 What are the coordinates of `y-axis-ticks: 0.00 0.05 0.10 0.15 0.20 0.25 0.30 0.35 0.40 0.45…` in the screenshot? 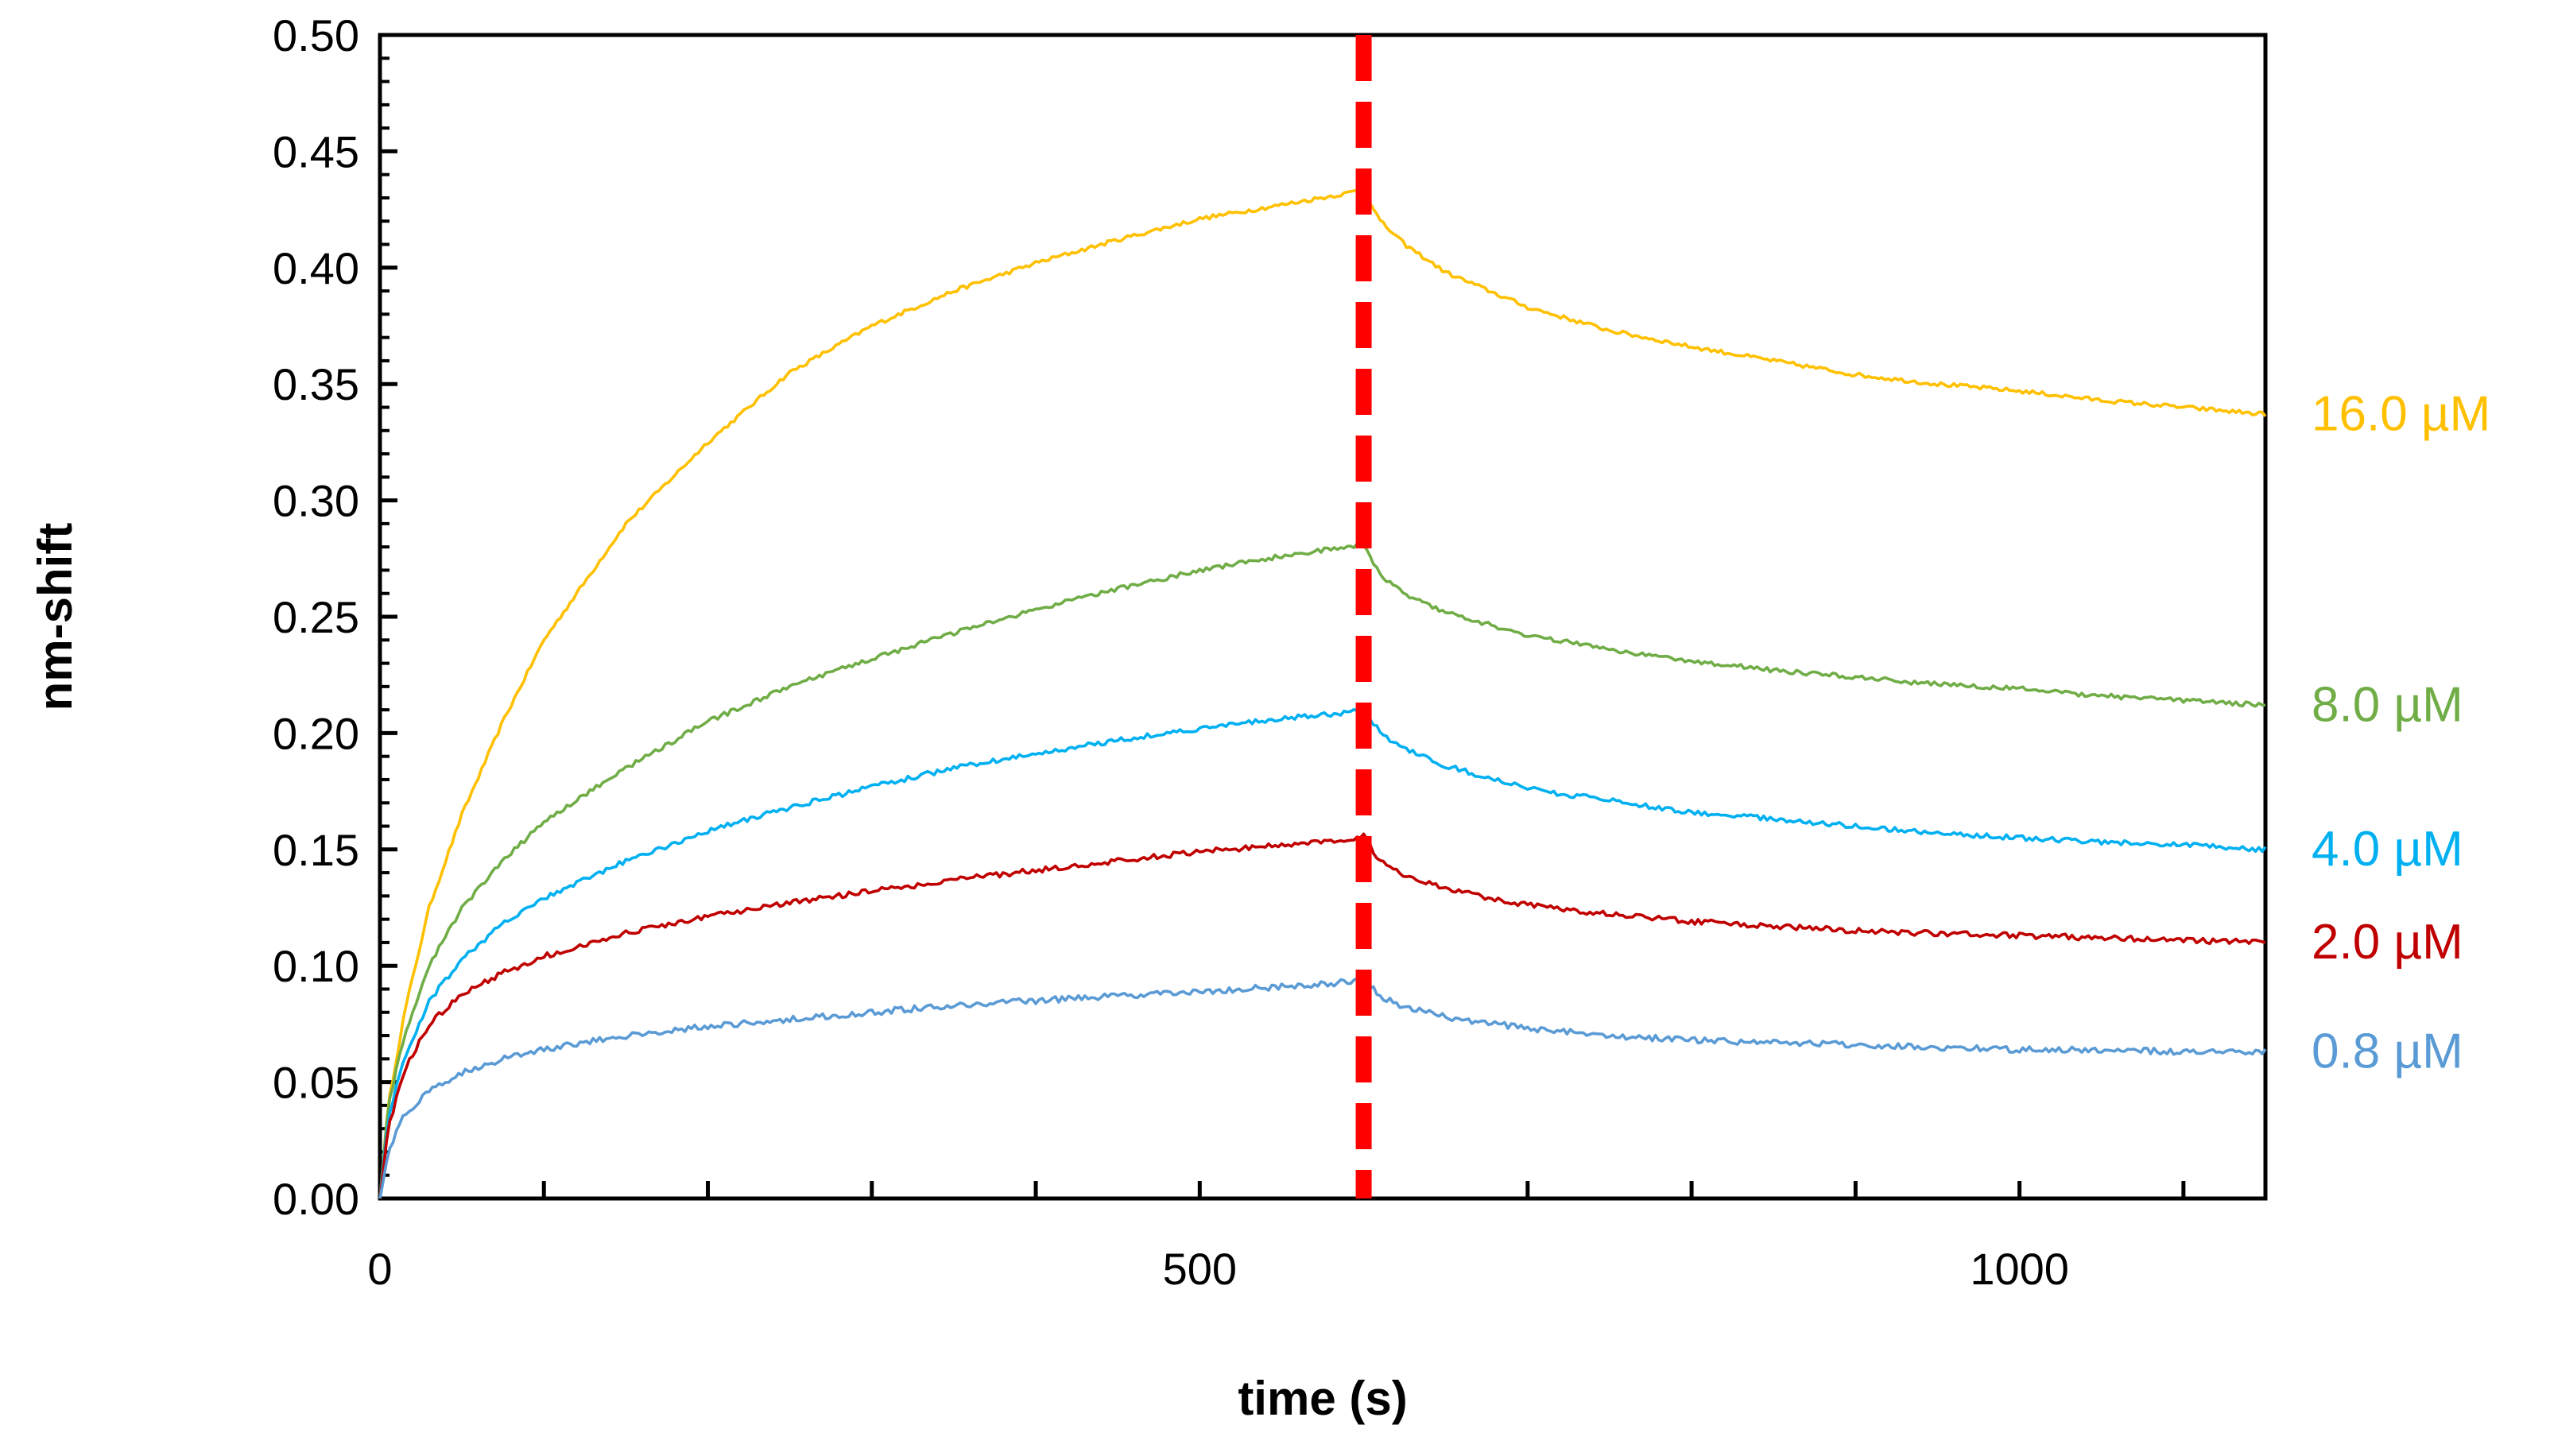 It's located at (335, 617).